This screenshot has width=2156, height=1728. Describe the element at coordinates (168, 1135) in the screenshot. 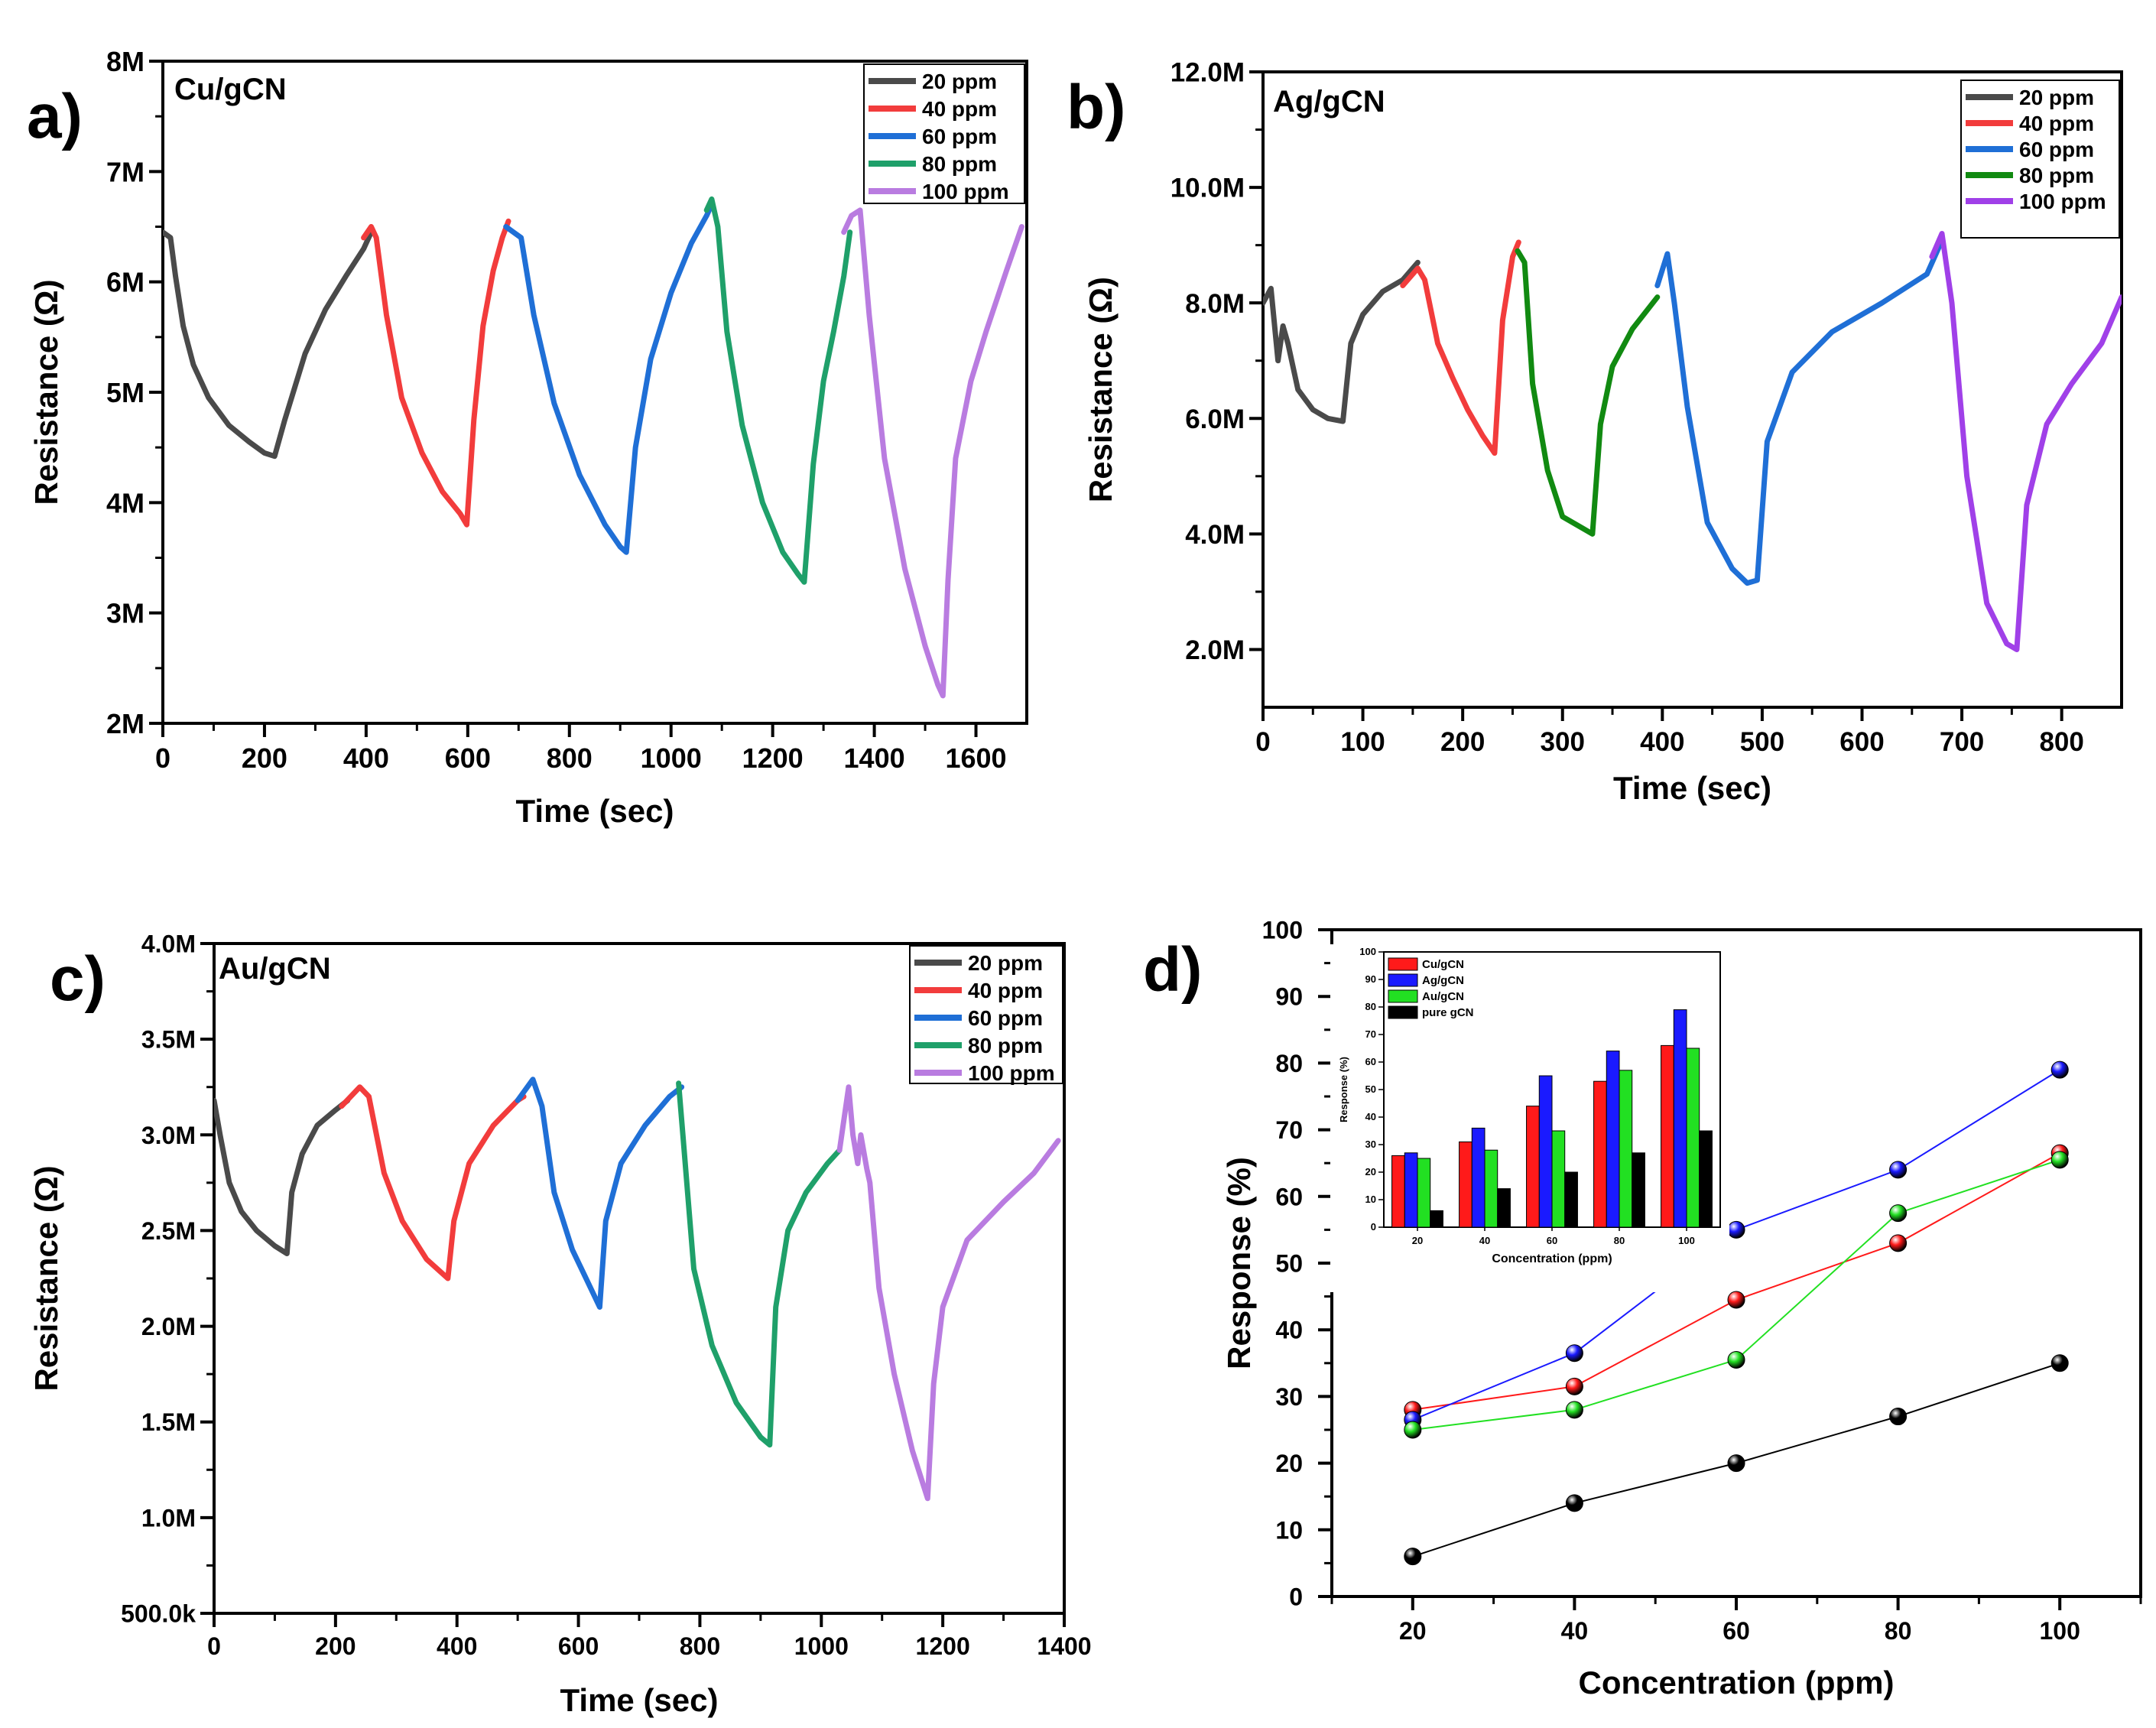

I see `y-tick-label: 3.0M` at that location.